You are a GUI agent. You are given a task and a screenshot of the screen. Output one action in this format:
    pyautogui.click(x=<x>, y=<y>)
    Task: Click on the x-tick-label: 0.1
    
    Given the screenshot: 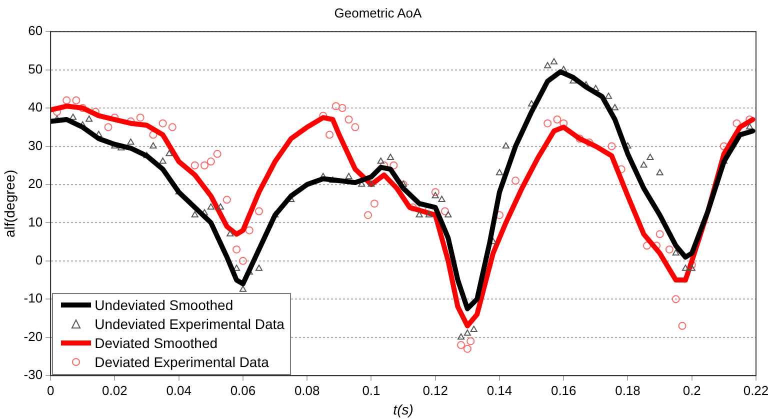 What is the action you would take?
    pyautogui.click(x=371, y=390)
    